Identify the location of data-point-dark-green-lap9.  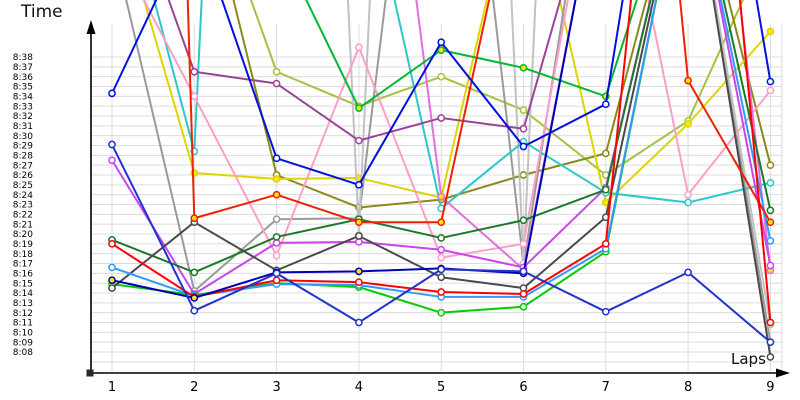
(770, 210).